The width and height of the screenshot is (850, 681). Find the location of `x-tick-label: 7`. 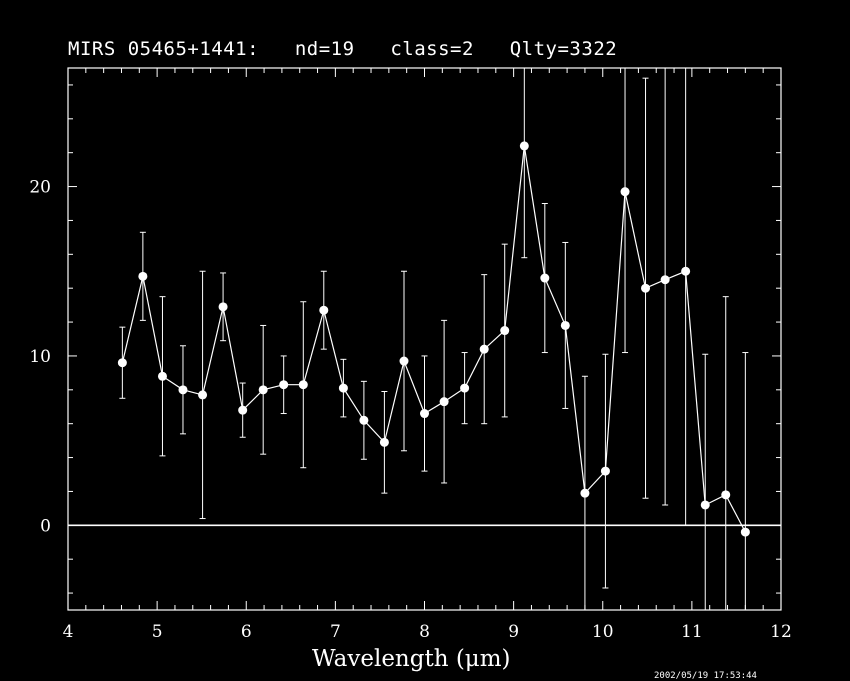

x-tick-label: 7 is located at coordinates (335, 632).